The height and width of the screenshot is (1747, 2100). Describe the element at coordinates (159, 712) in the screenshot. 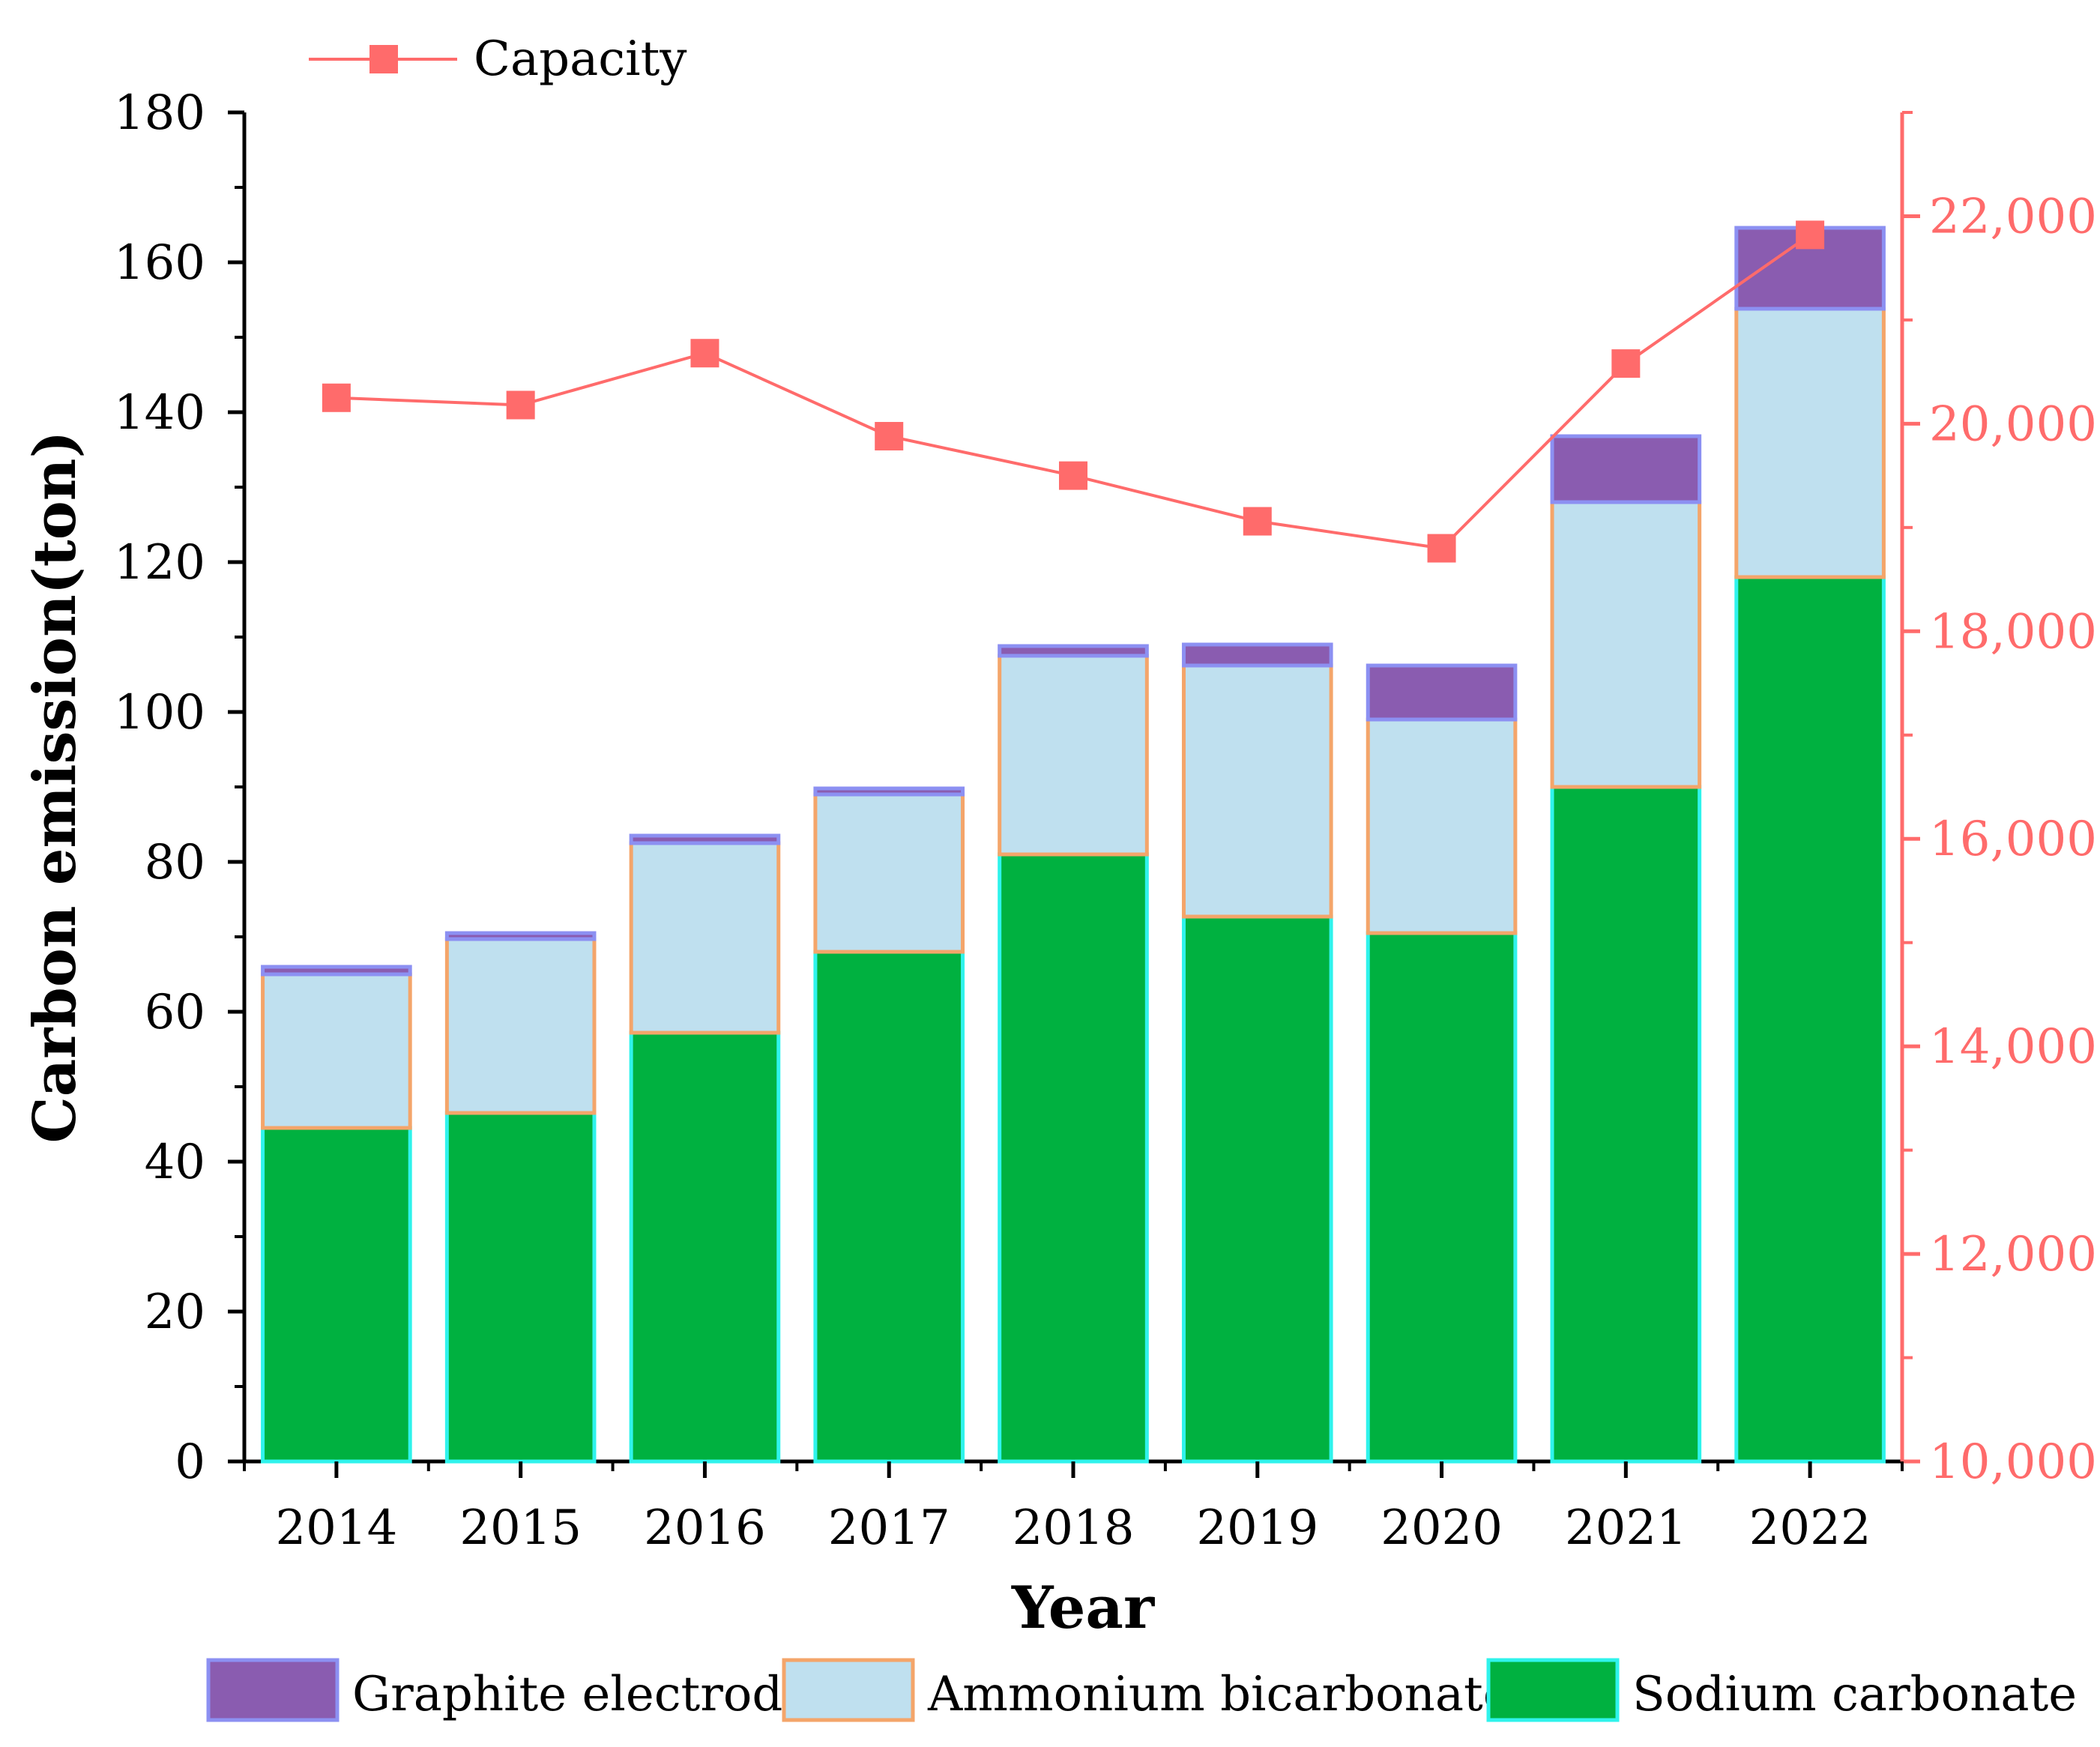

I see `left-tick-label-100: 100` at that location.